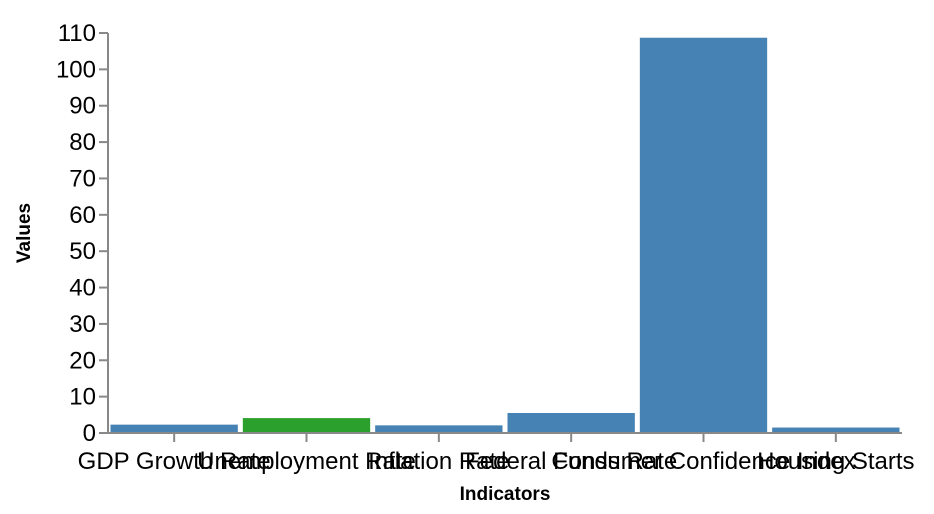  What do you see at coordinates (505, 494) in the screenshot?
I see `x-axis-title: Indicators` at bounding box center [505, 494].